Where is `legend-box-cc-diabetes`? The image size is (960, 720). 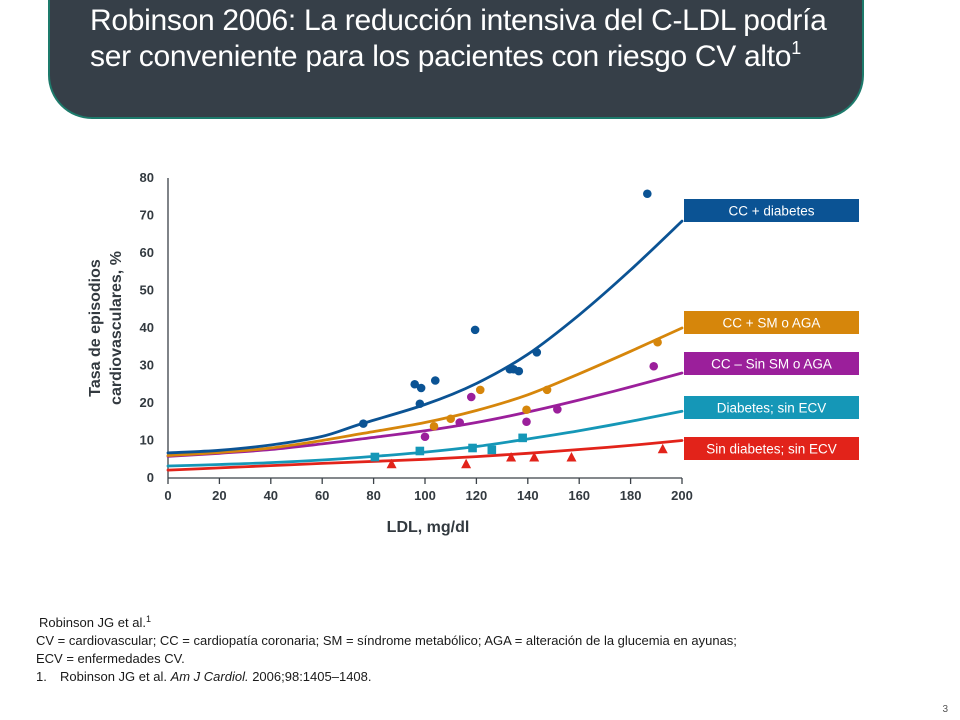 legend-box-cc-diabetes is located at coordinates (771, 210).